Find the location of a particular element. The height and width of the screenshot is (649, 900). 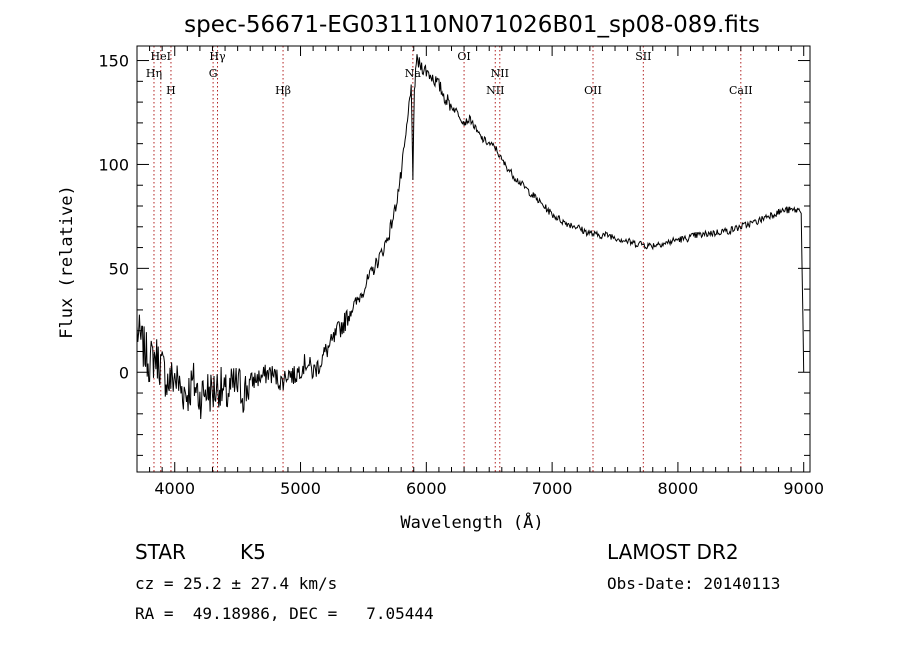

survey-name: LAMOST DR2 is located at coordinates (673, 552).